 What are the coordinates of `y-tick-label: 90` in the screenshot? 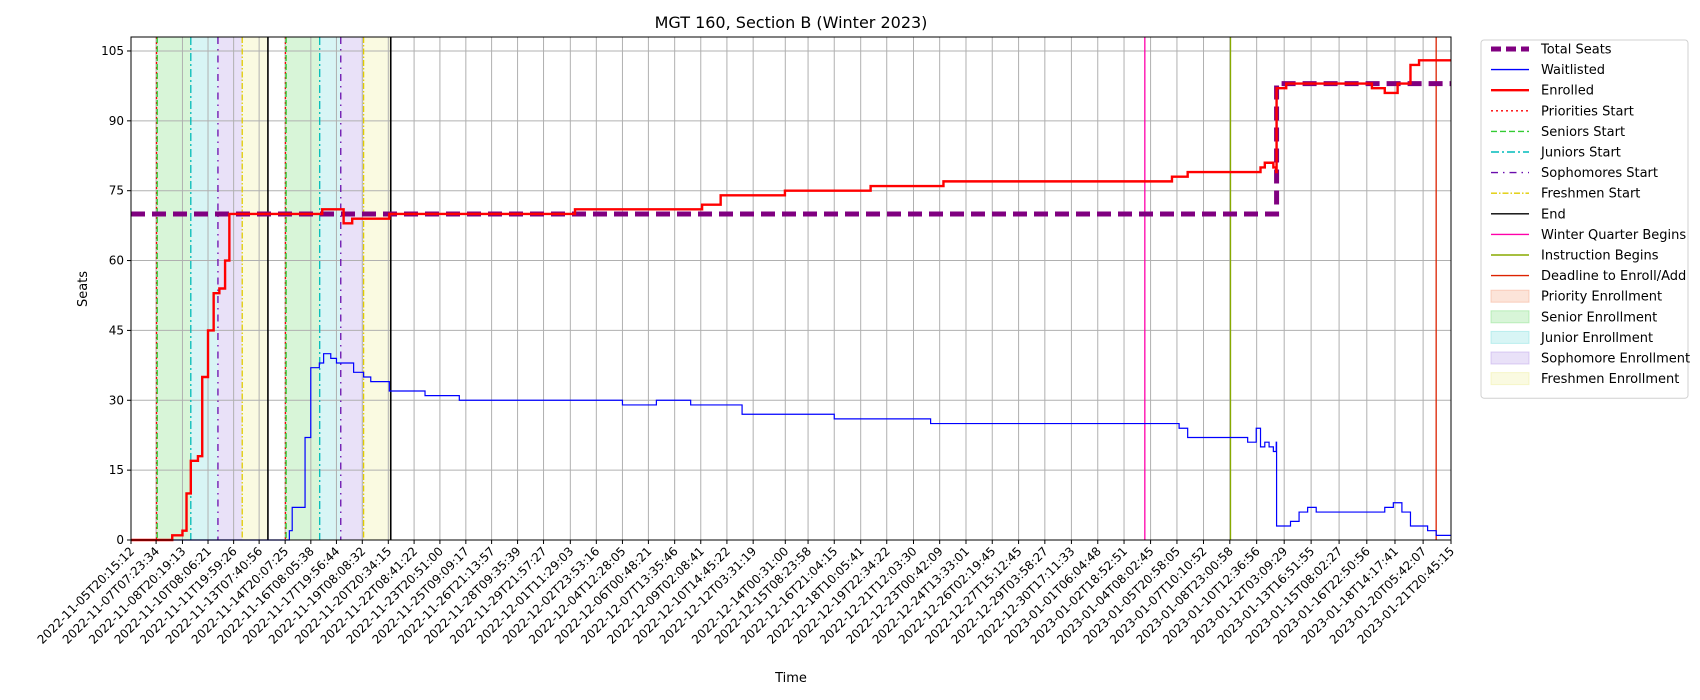 It's located at (116, 121).